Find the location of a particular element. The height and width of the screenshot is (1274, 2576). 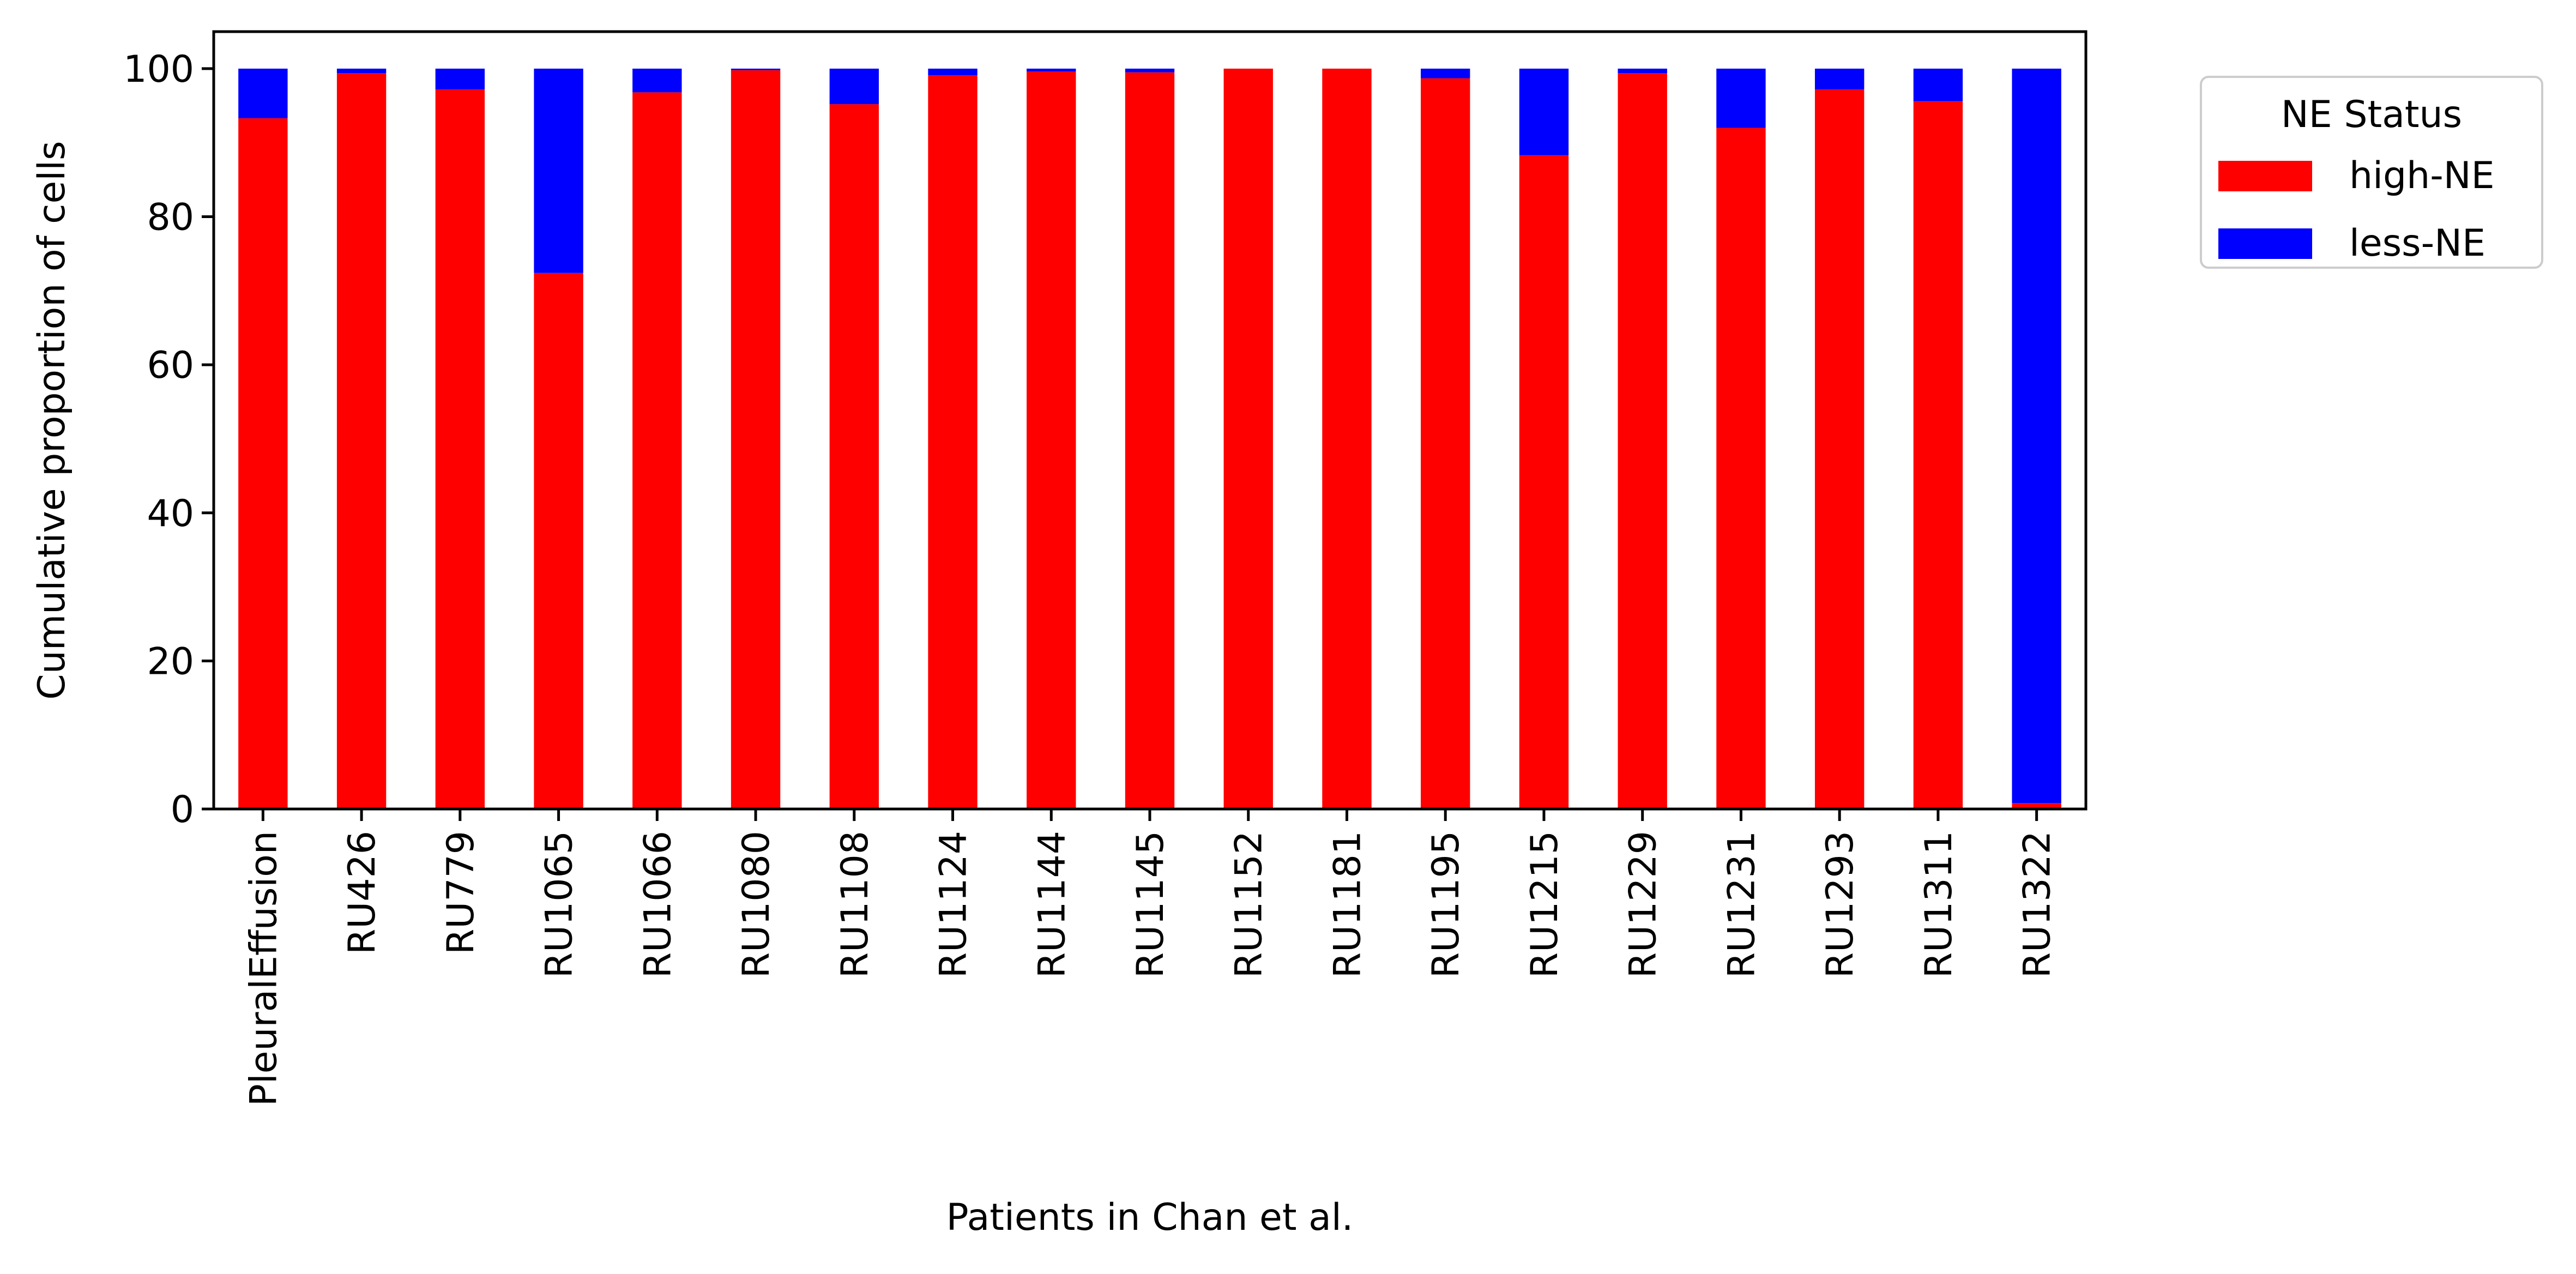

bar-high-NE-RU1066 is located at coordinates (657, 451).